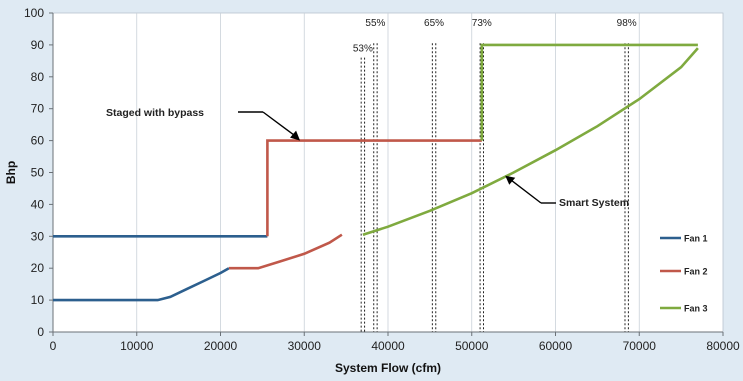 This screenshot has width=743, height=381. I want to click on y-axis-title: Bhp, so click(11, 172).